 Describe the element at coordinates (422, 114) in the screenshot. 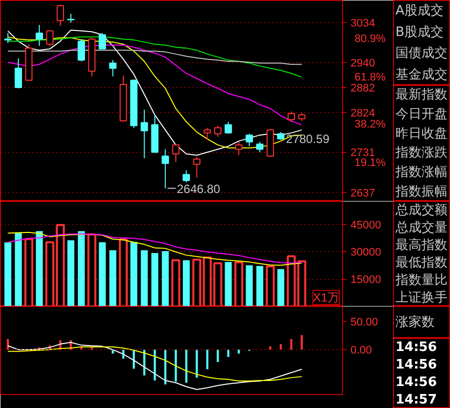

I see `text: 今日开盘` at that location.